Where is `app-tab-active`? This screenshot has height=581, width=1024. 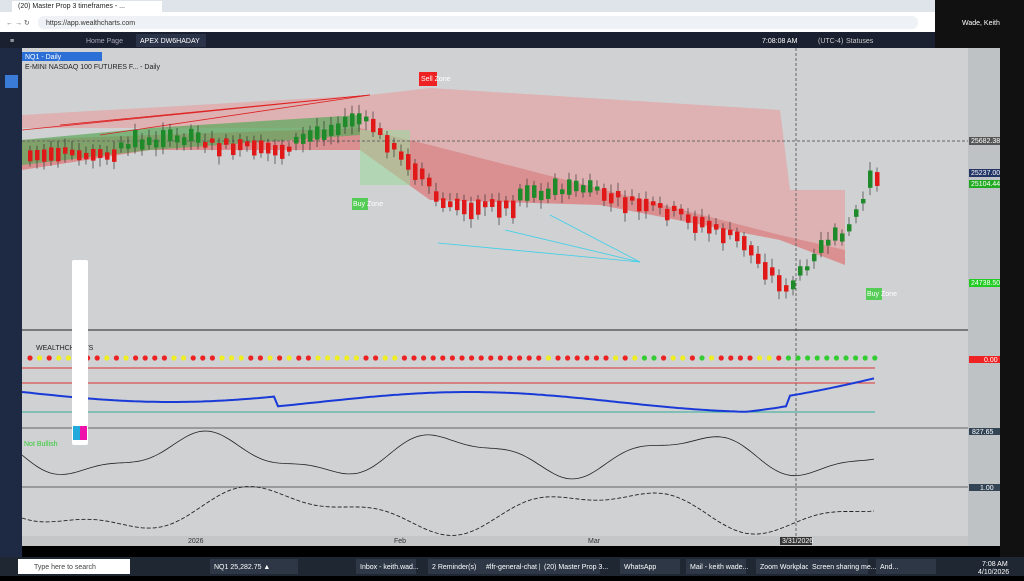 app-tab-active is located at coordinates (171, 40).